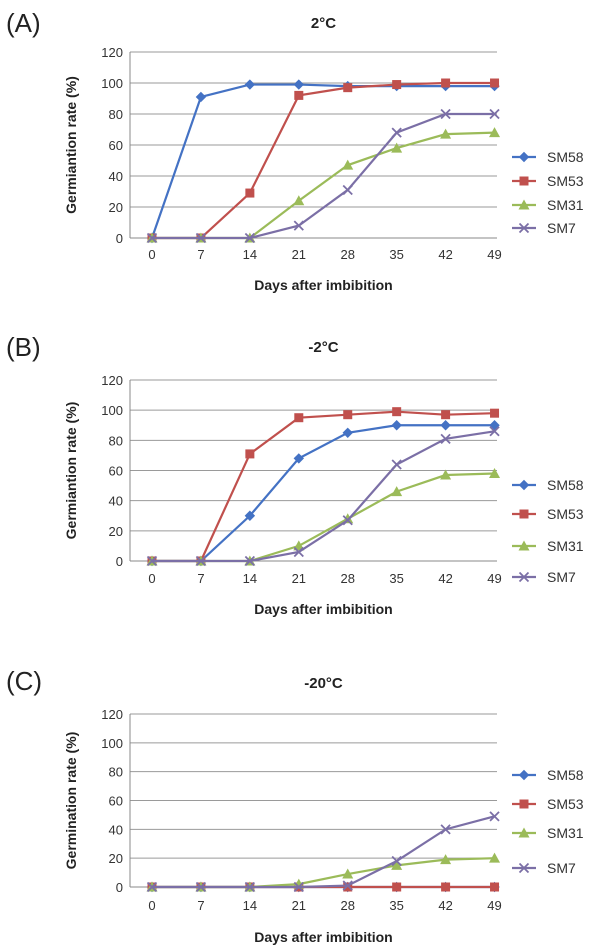 The width and height of the screenshot is (597, 952). I want to click on series-sm7, so click(323, 496).